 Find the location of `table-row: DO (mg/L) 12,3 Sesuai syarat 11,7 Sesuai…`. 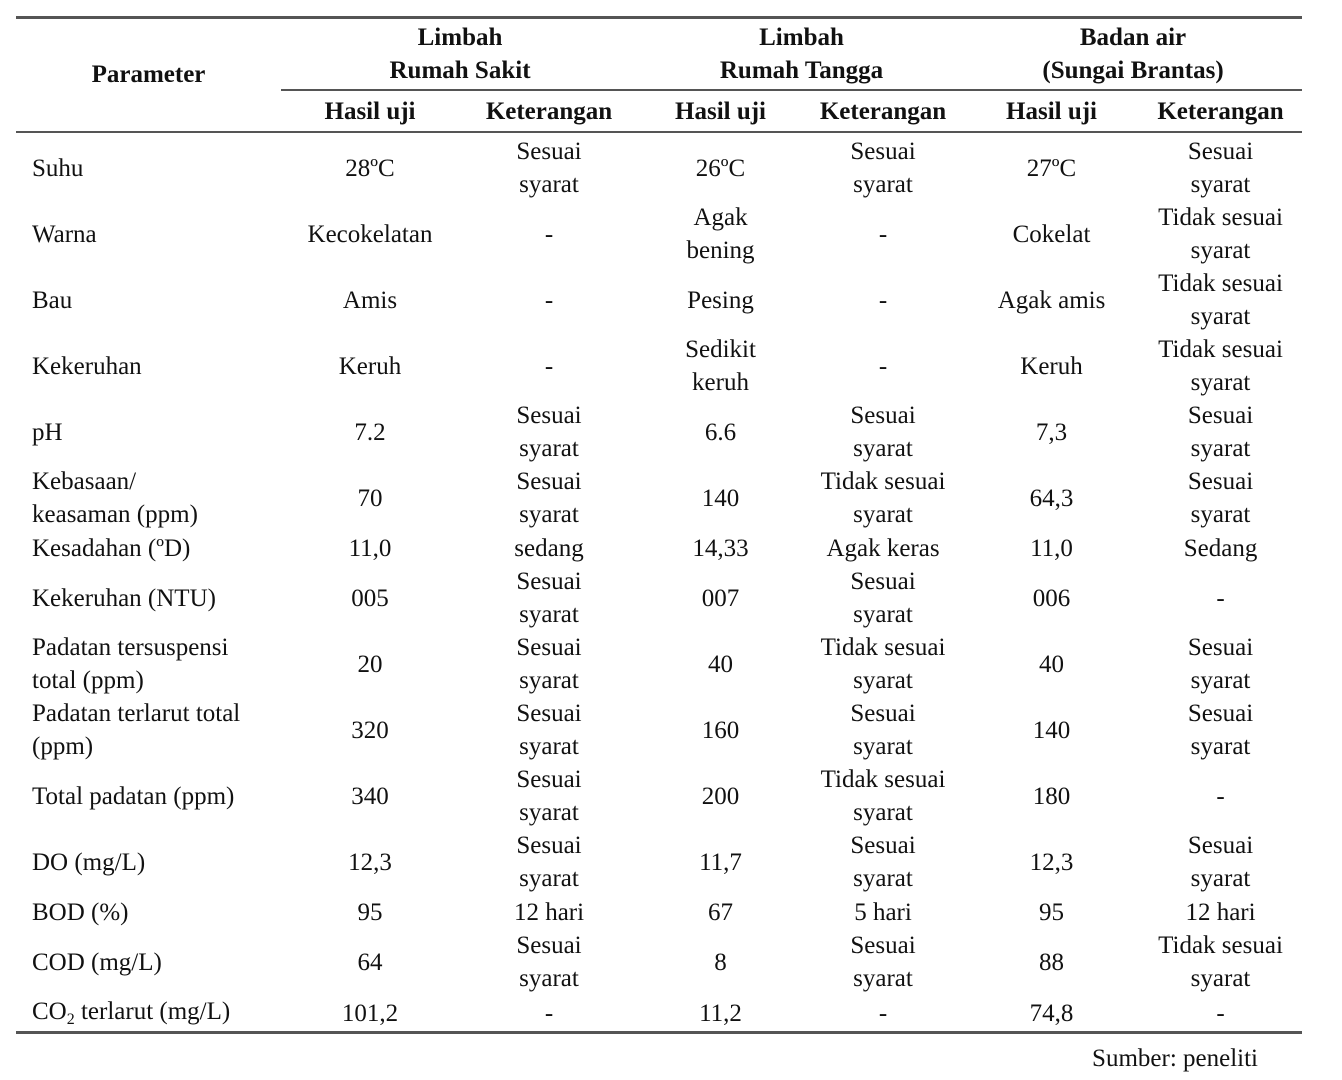

table-row: DO (mg/L) 12,3 Sesuai syarat 11,7 Sesuai… is located at coordinates (659, 862).